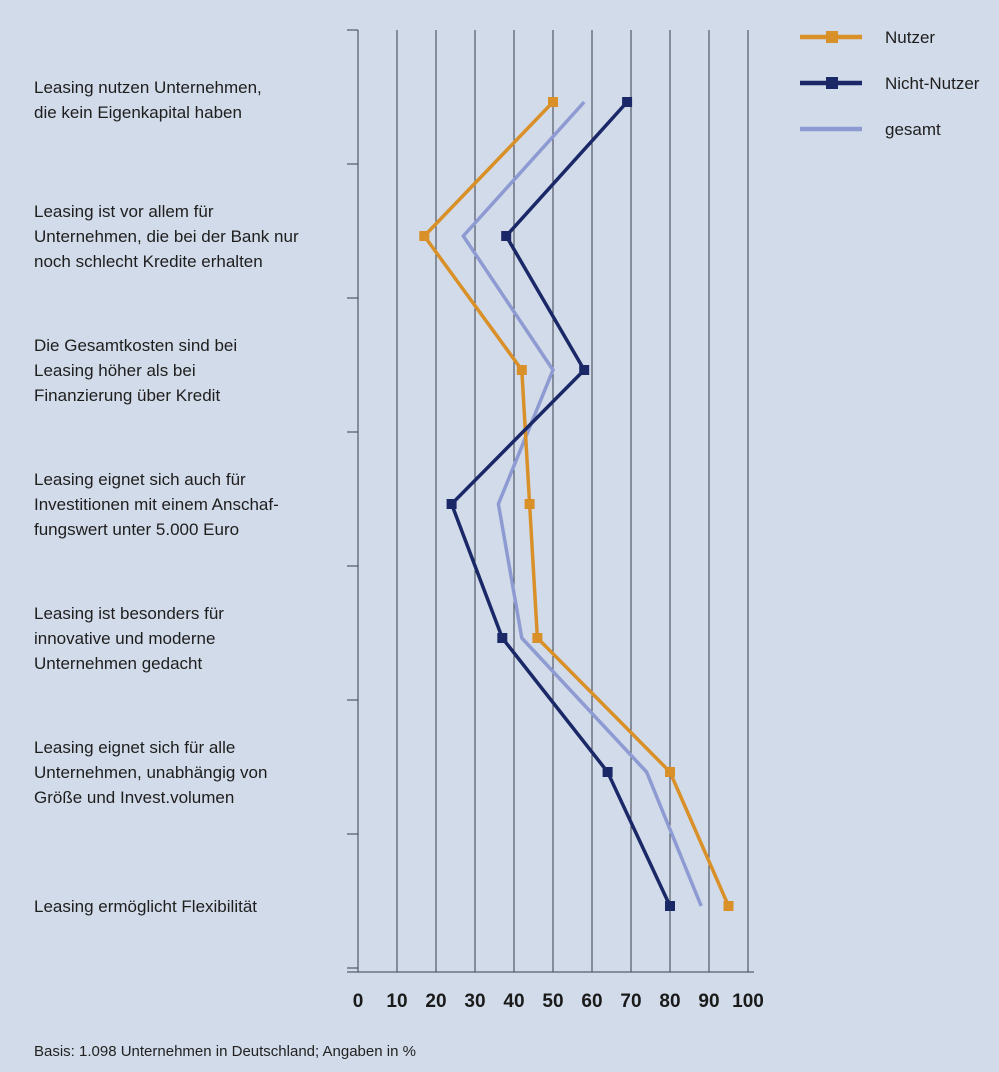 This screenshot has width=999, height=1072. I want to click on tick-label: 30, so click(474, 1001).